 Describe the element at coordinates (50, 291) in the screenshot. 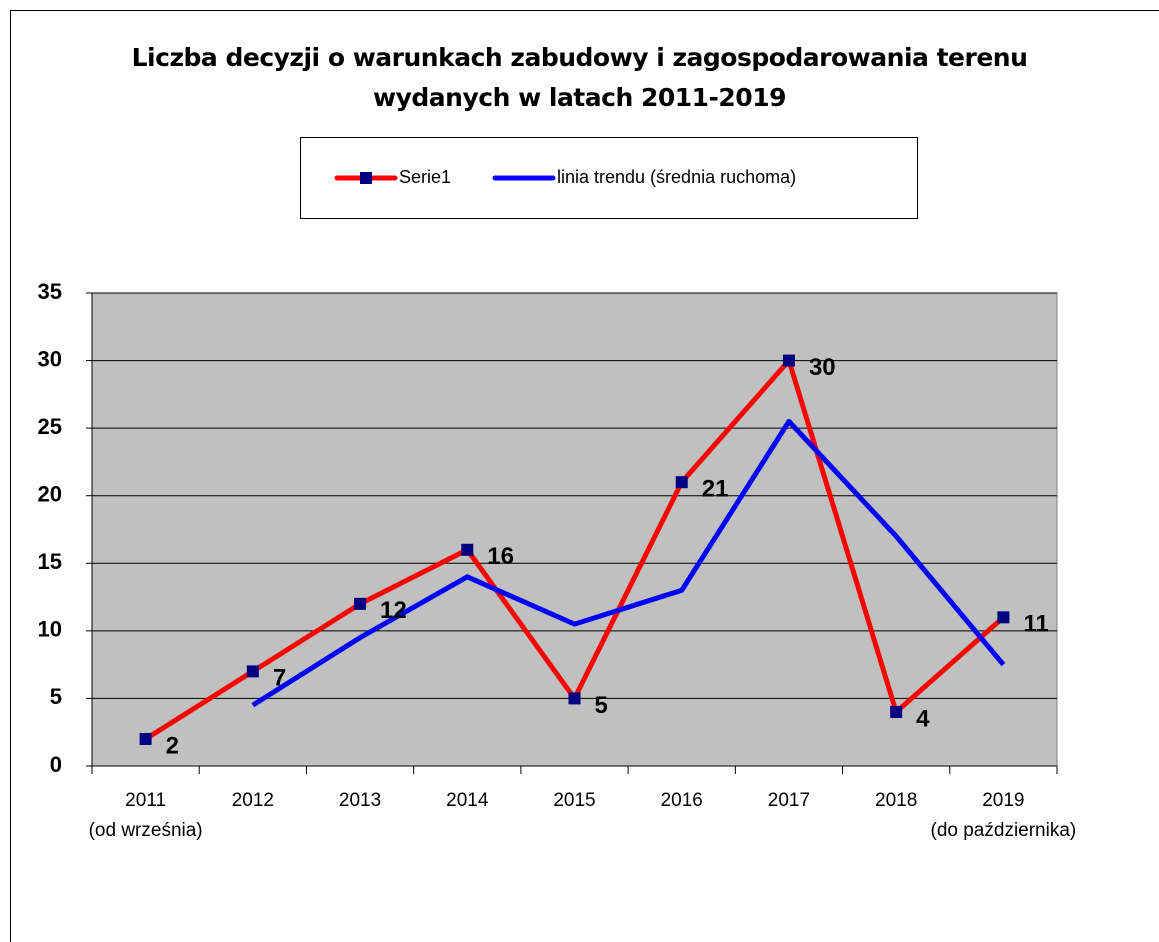

I see `y-tick-label: 35` at that location.